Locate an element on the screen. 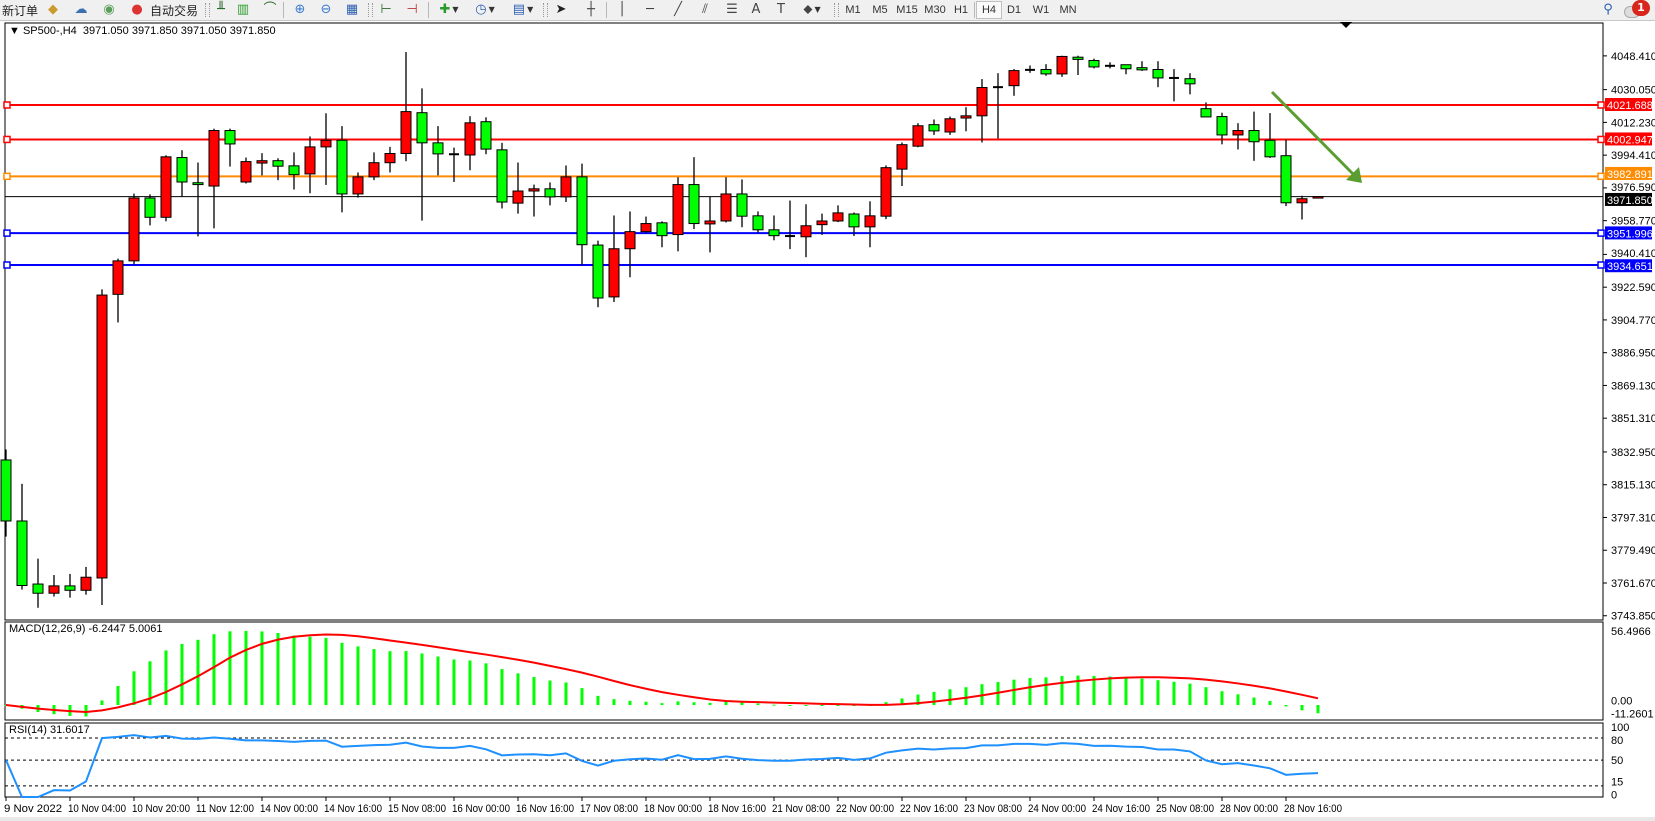  autotrading-icon: ● is located at coordinates (137, 9).